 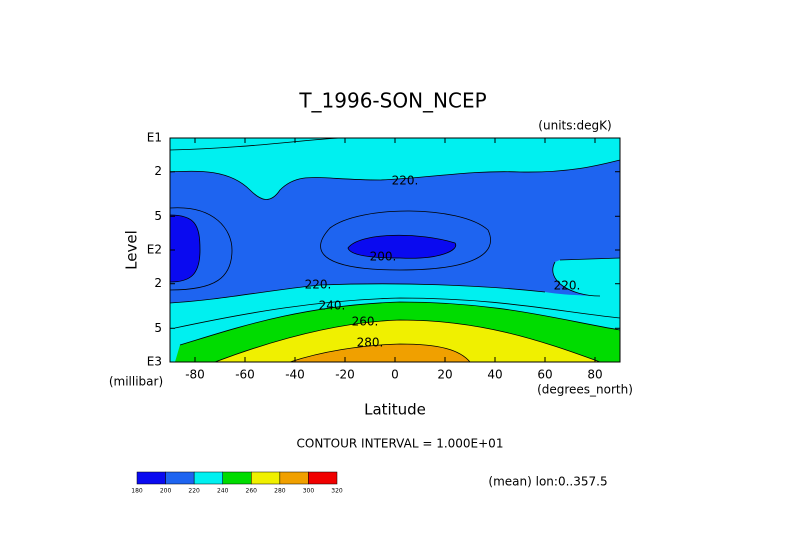 I want to click on colorbar-label: 240, so click(x=223, y=491).